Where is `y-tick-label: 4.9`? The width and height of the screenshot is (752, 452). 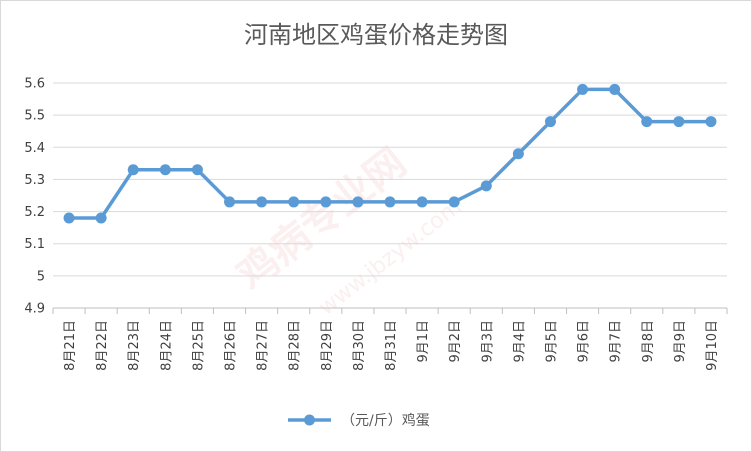
y-tick-label: 4.9 is located at coordinates (34, 309).